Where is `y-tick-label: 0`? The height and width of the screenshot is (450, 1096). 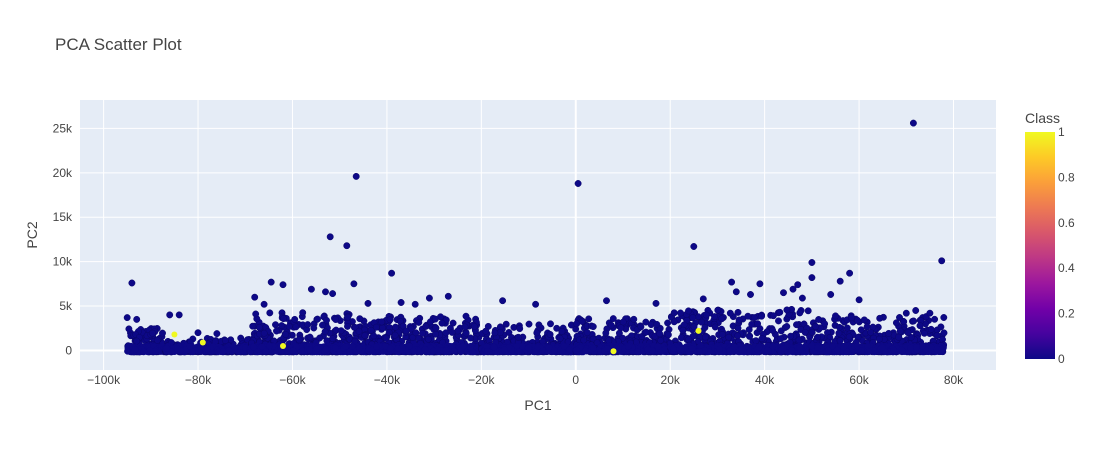 y-tick-label: 0 is located at coordinates (68, 350).